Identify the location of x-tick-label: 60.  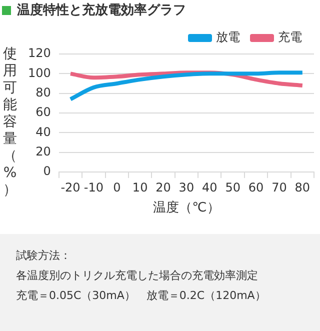
(256, 187).